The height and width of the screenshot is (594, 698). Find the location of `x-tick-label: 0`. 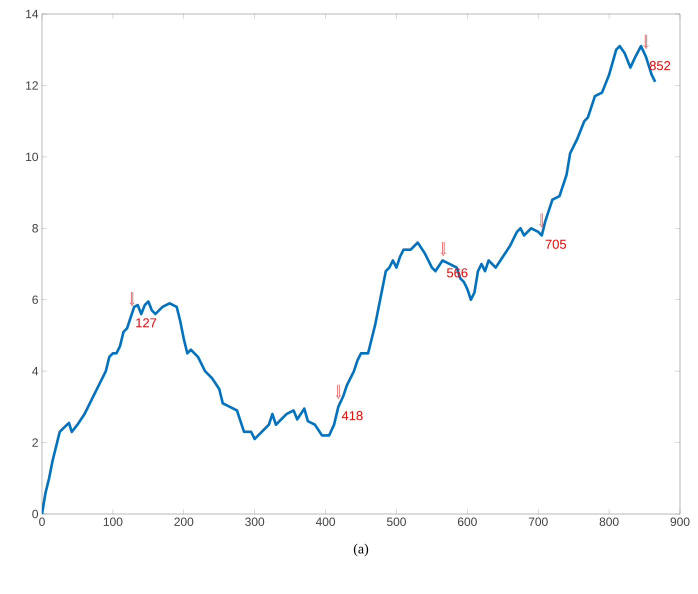

x-tick-label: 0 is located at coordinates (42, 522).